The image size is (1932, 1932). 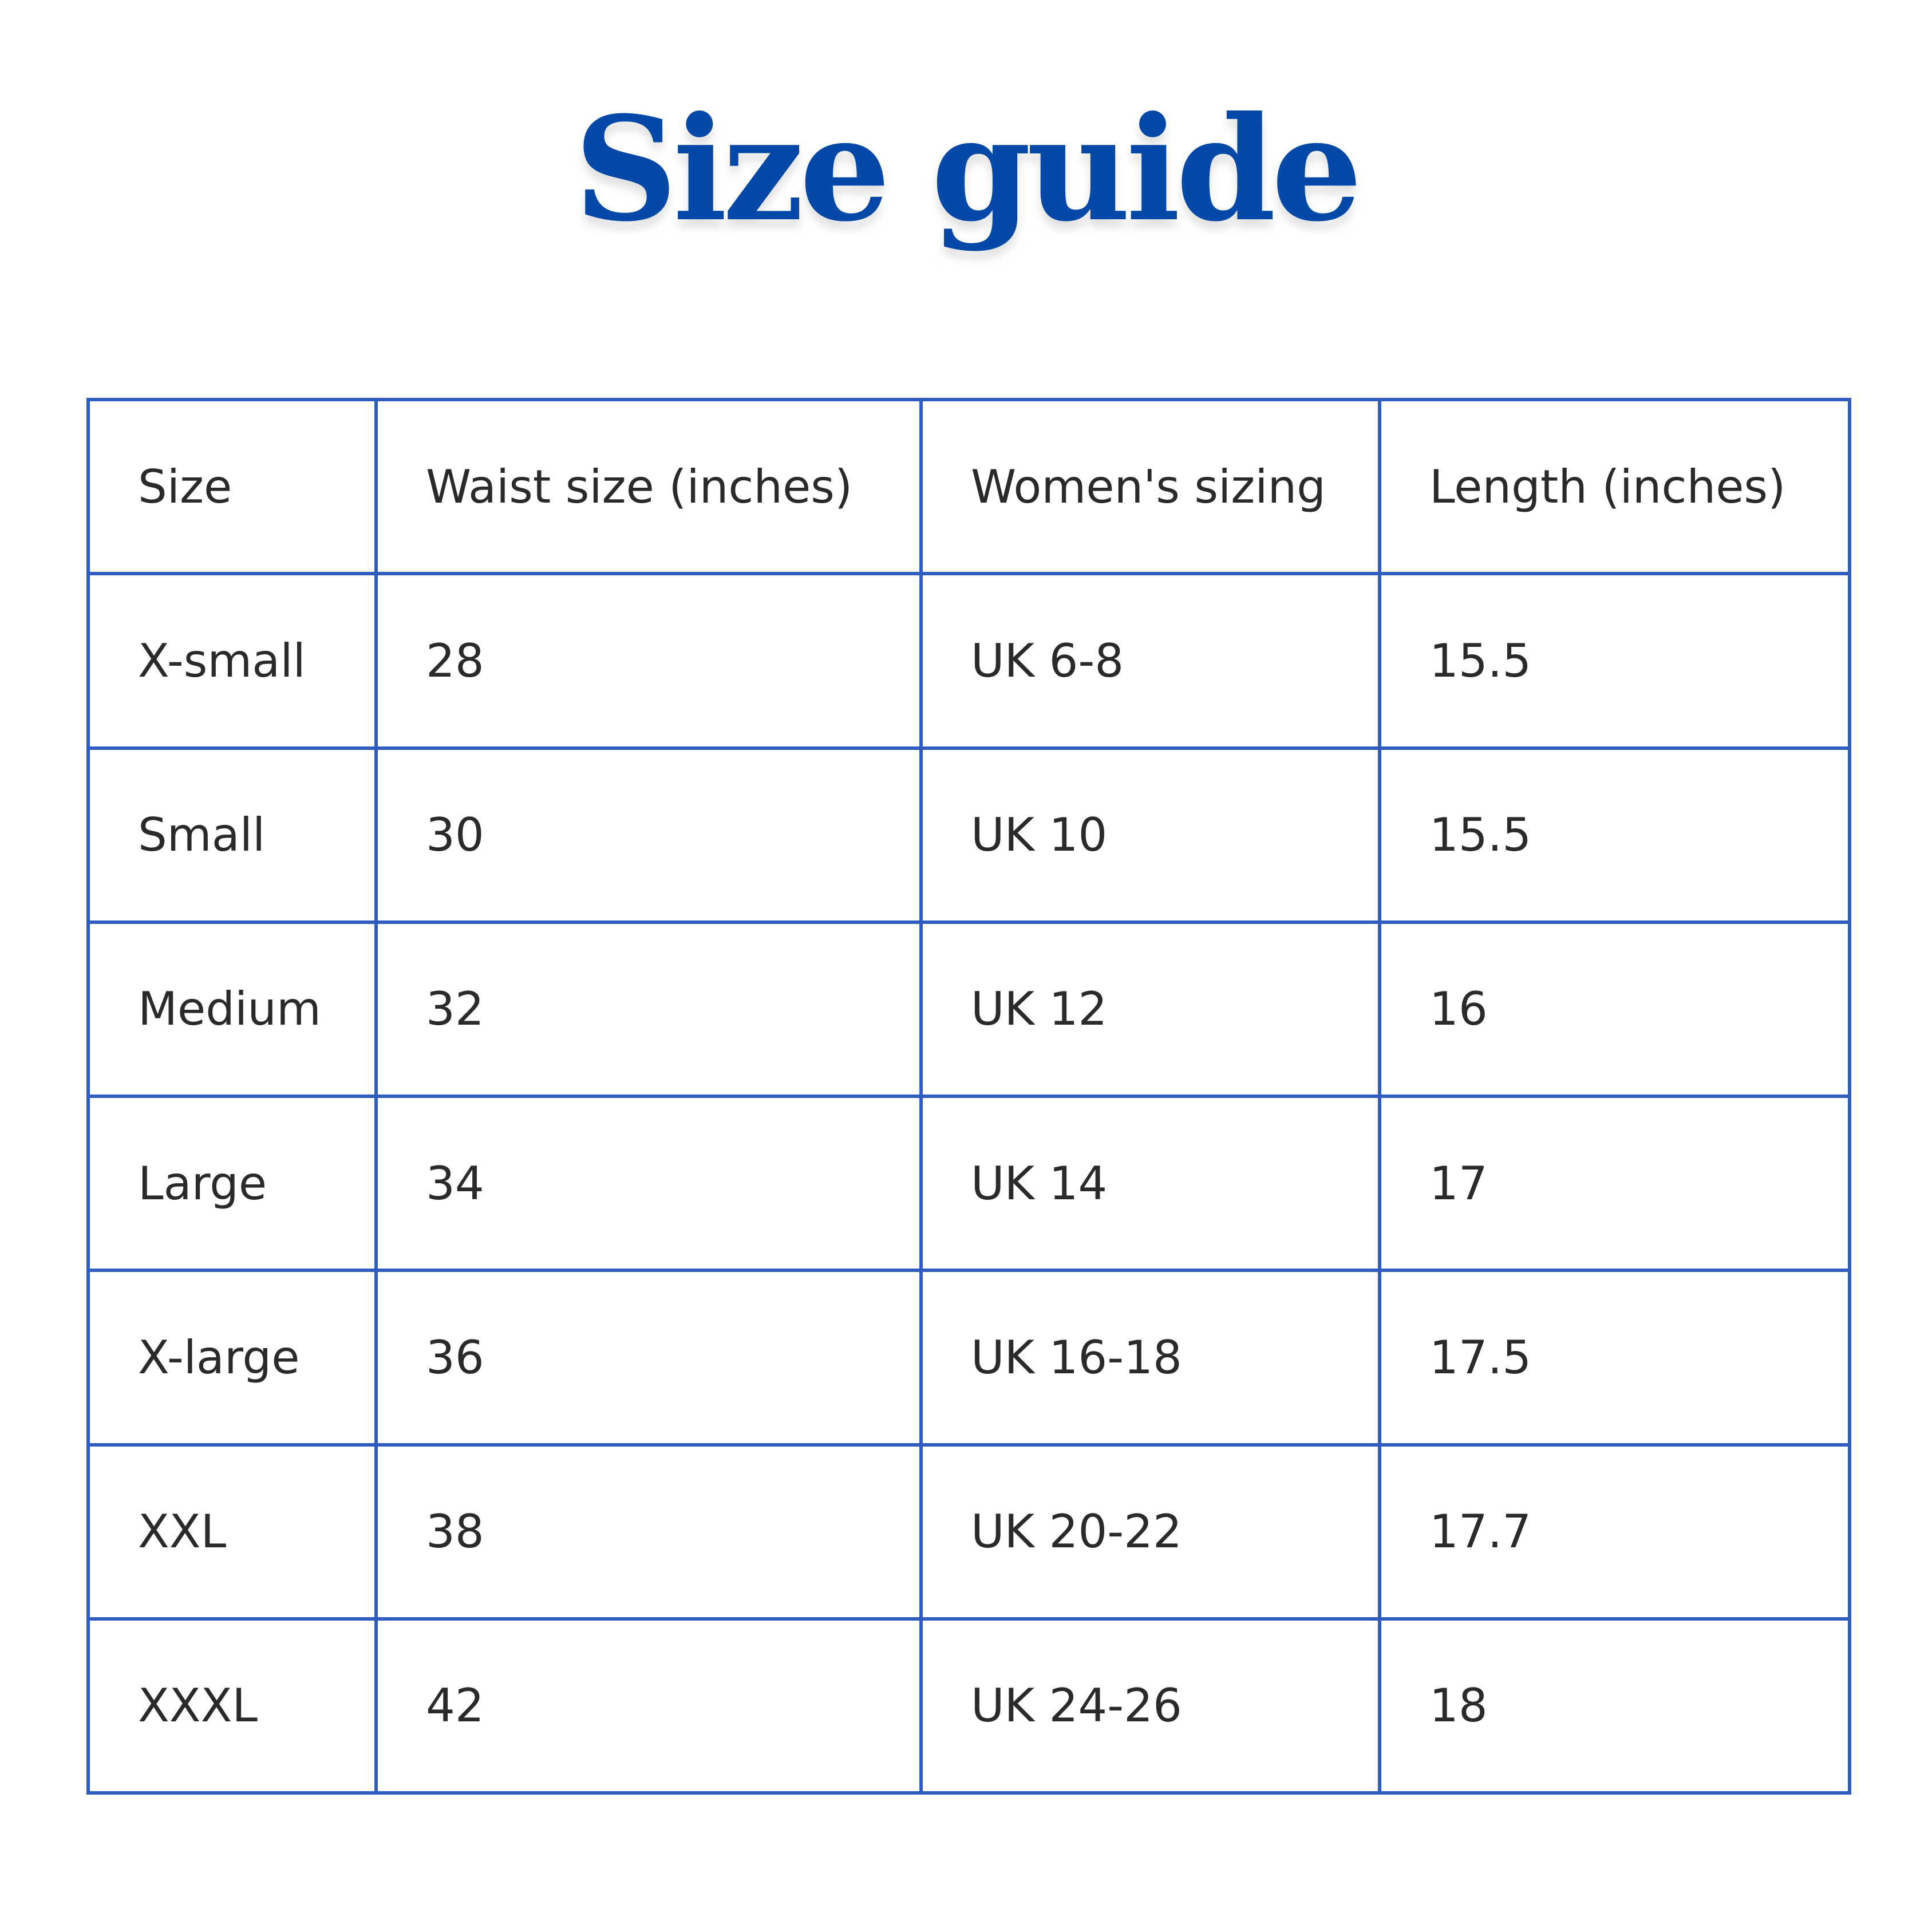 I want to click on table-row: X-small 28 UK 6-8 15.5, so click(x=968, y=661).